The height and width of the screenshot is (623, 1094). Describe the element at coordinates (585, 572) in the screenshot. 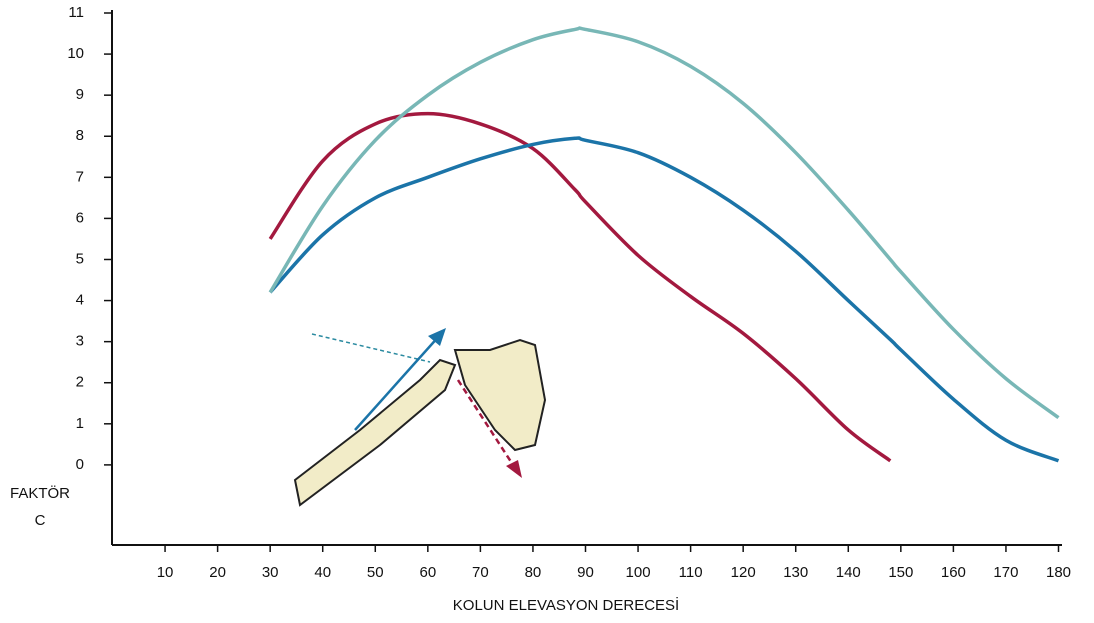

I see `x-tick-label: 90` at that location.